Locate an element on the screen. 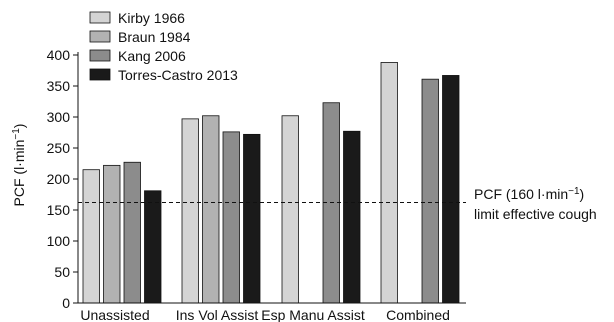 Image resolution: width=614 pixels, height=322 pixels. bar-ins-vol-assist-kang-2006 is located at coordinates (231, 217).